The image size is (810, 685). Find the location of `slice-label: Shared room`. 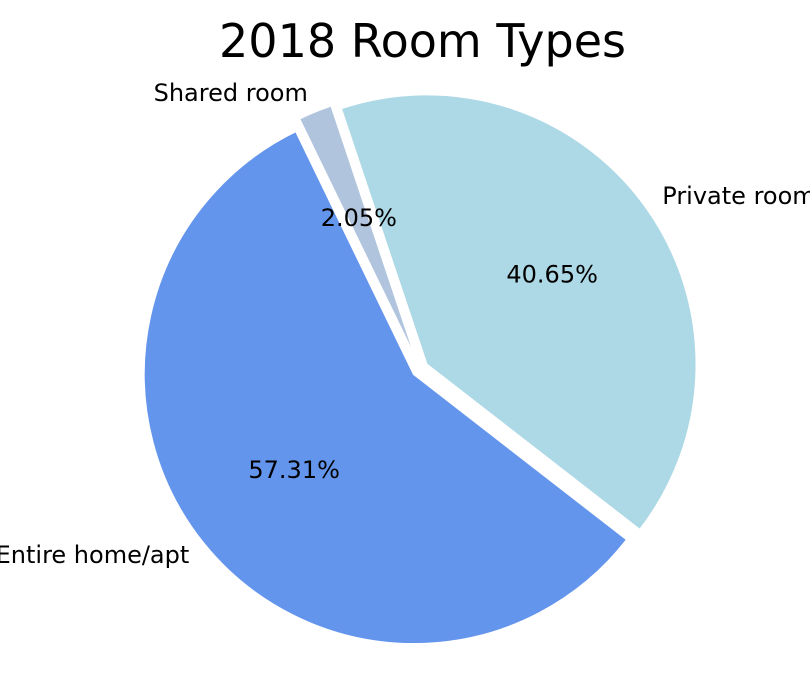

slice-label: Shared room is located at coordinates (231, 93).